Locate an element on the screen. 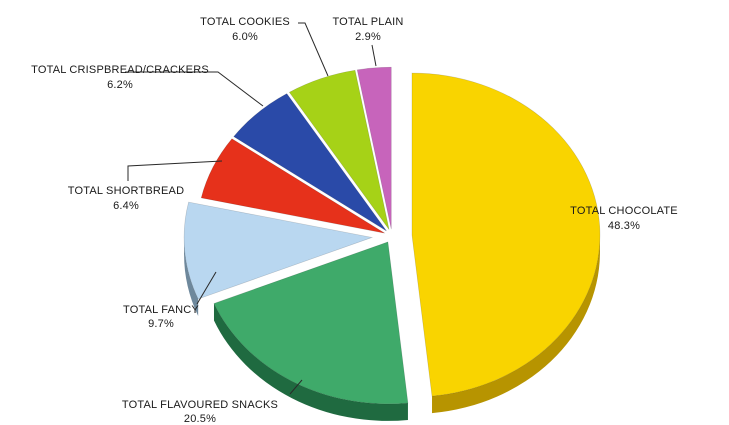 This screenshot has width=729, height=425. slice-label-0: TOTAL CHOCOLATE is located at coordinates (624, 211).